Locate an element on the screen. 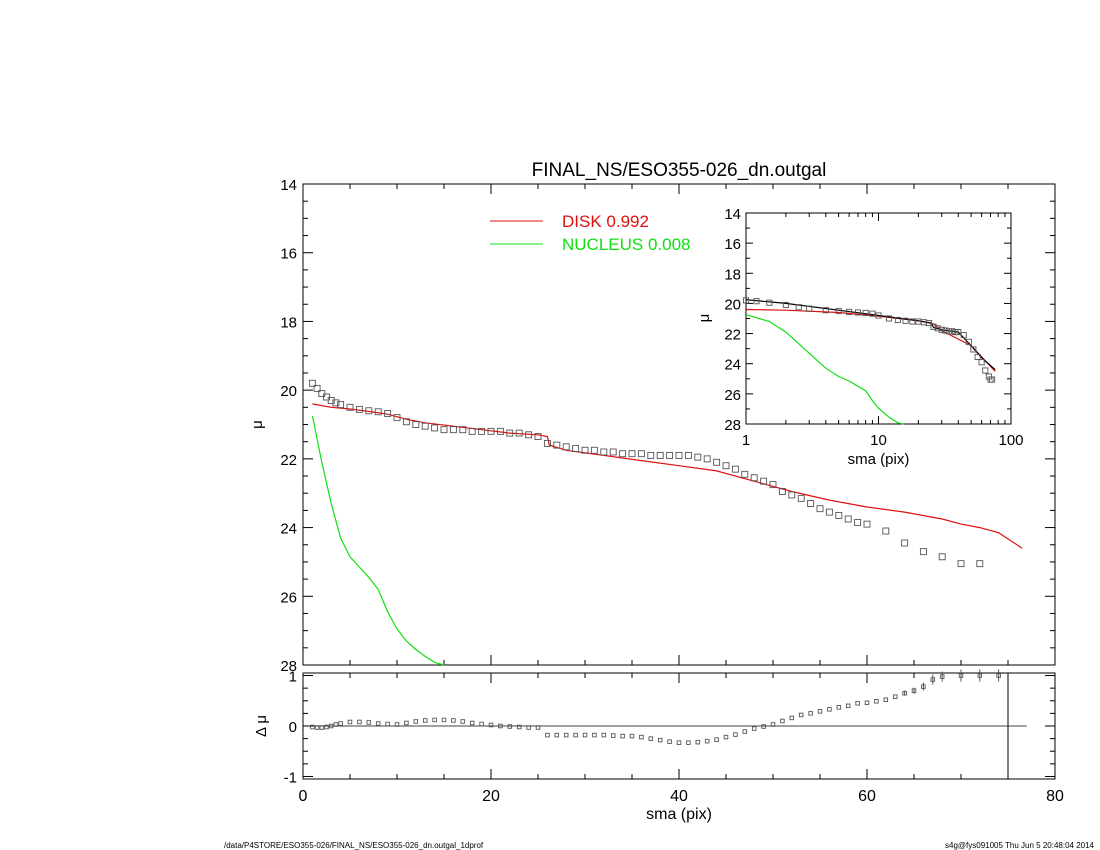 Image resolution: width=1100 pixels, height=850 pixels. inset-y-tick-label: 20 is located at coordinates (732, 304).